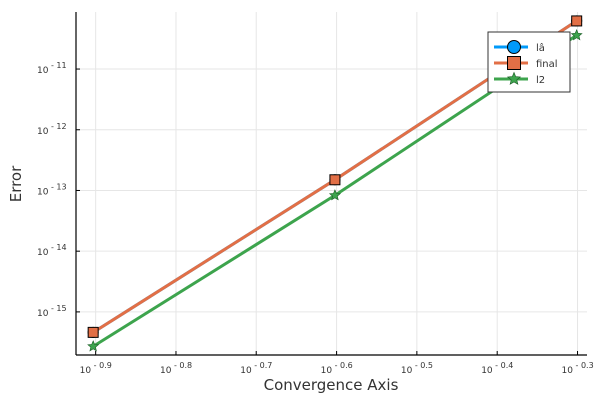 This screenshot has width=600, height=404. I want to click on y-tick-label: 10 - 15, so click(52, 311).